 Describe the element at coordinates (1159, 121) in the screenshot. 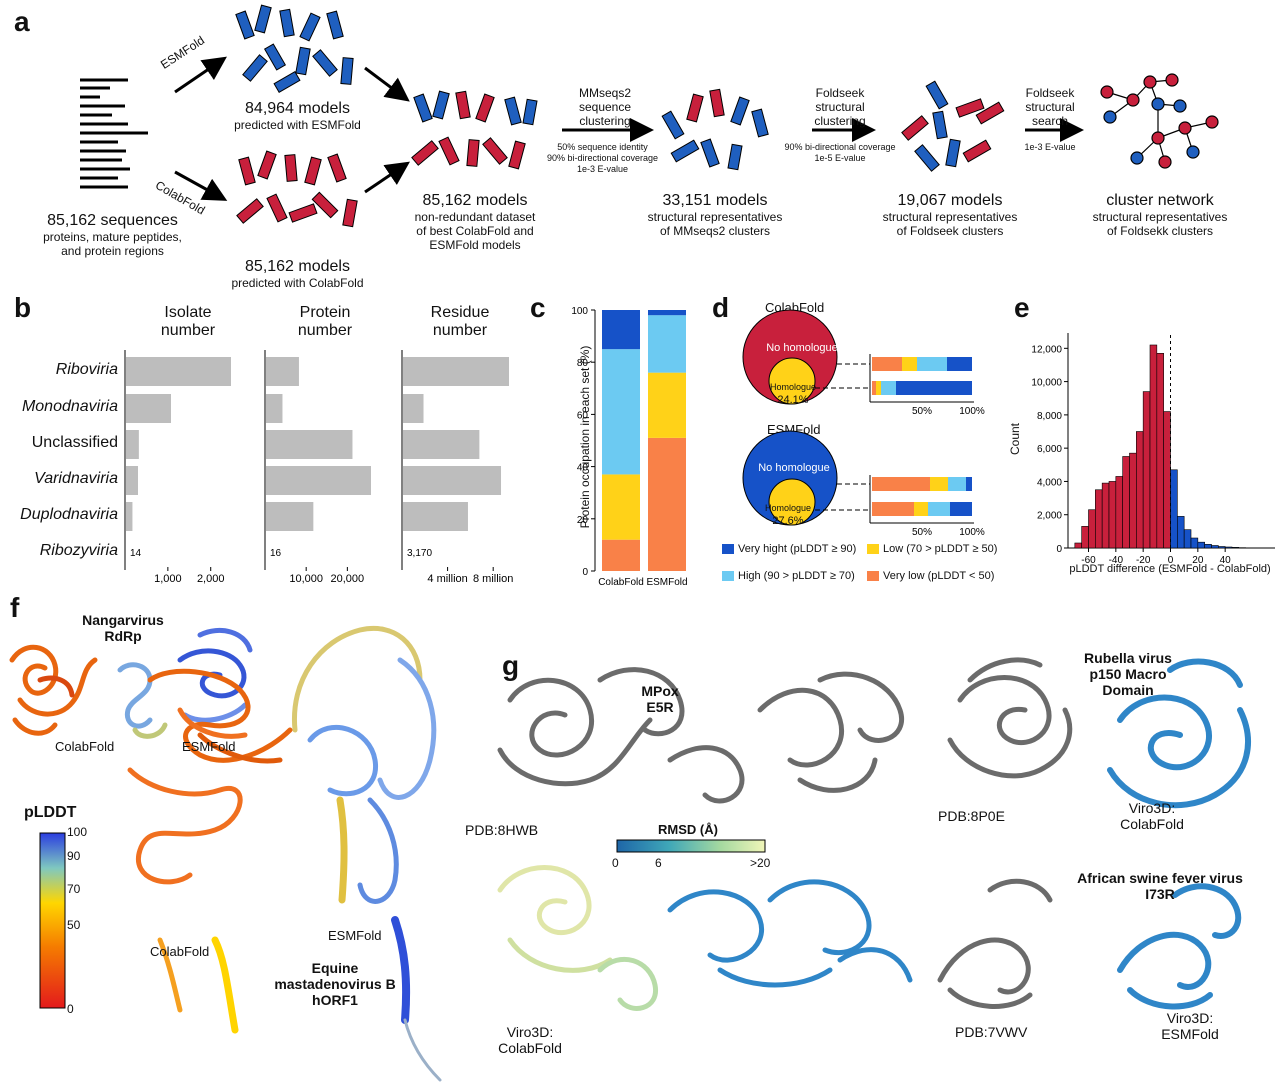

I see `cluster-network-icon` at that location.